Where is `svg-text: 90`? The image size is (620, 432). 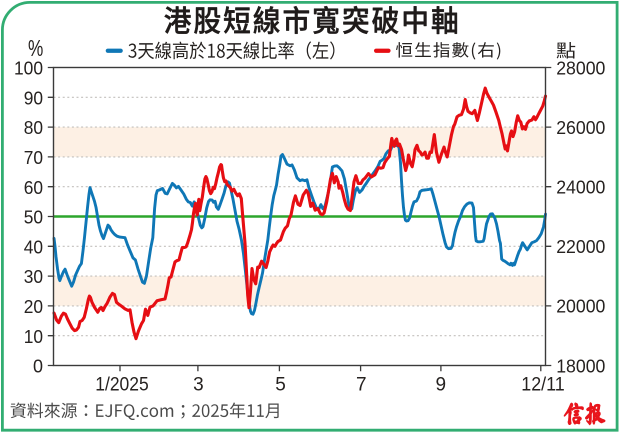 svg-text: 90 is located at coordinates (33, 98).